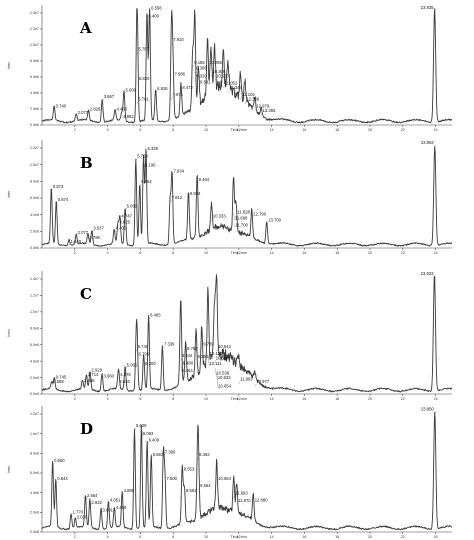 The height and width of the screenshot is (540, 474). I want to click on peak-label: 1.649, so click(76, 241).